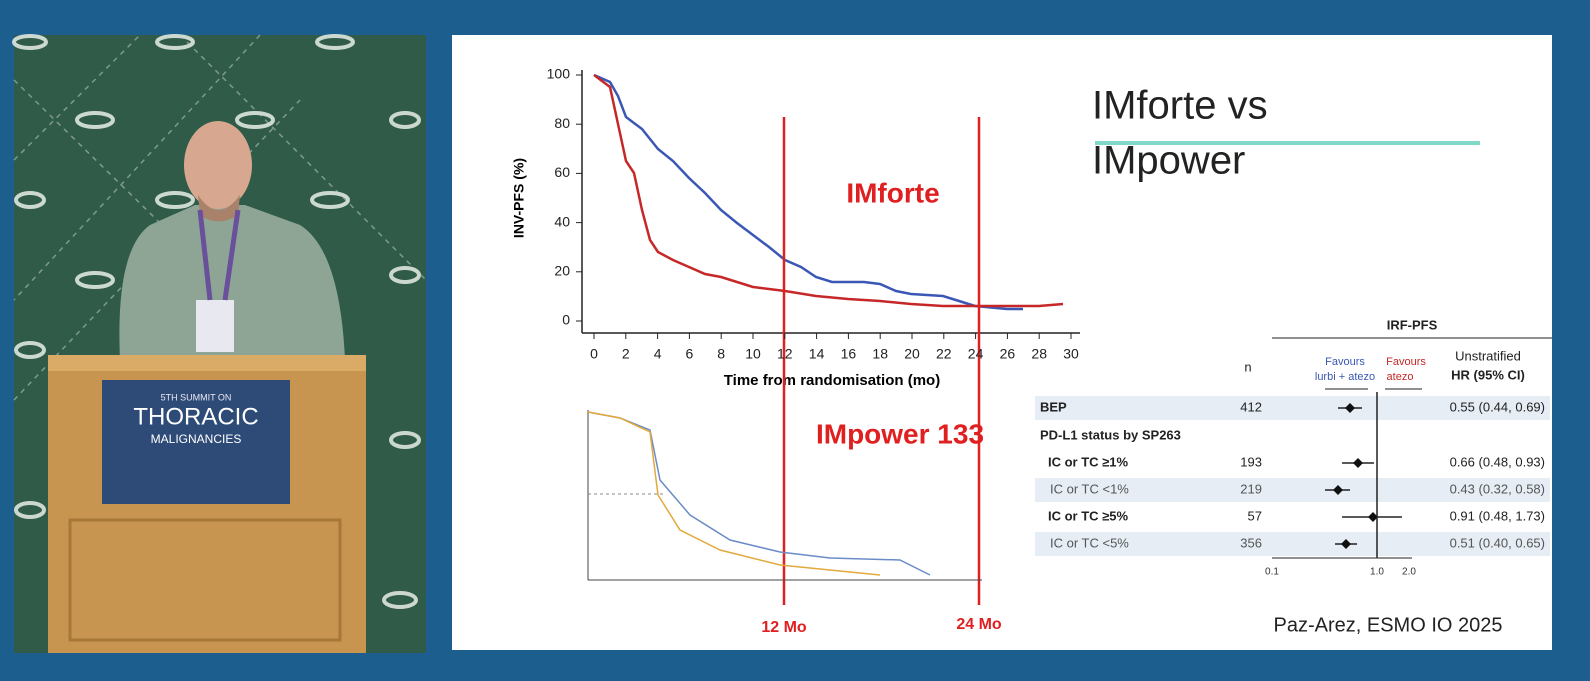 The width and height of the screenshot is (1590, 681). I want to click on annotation: 24 Mo, so click(979, 624).